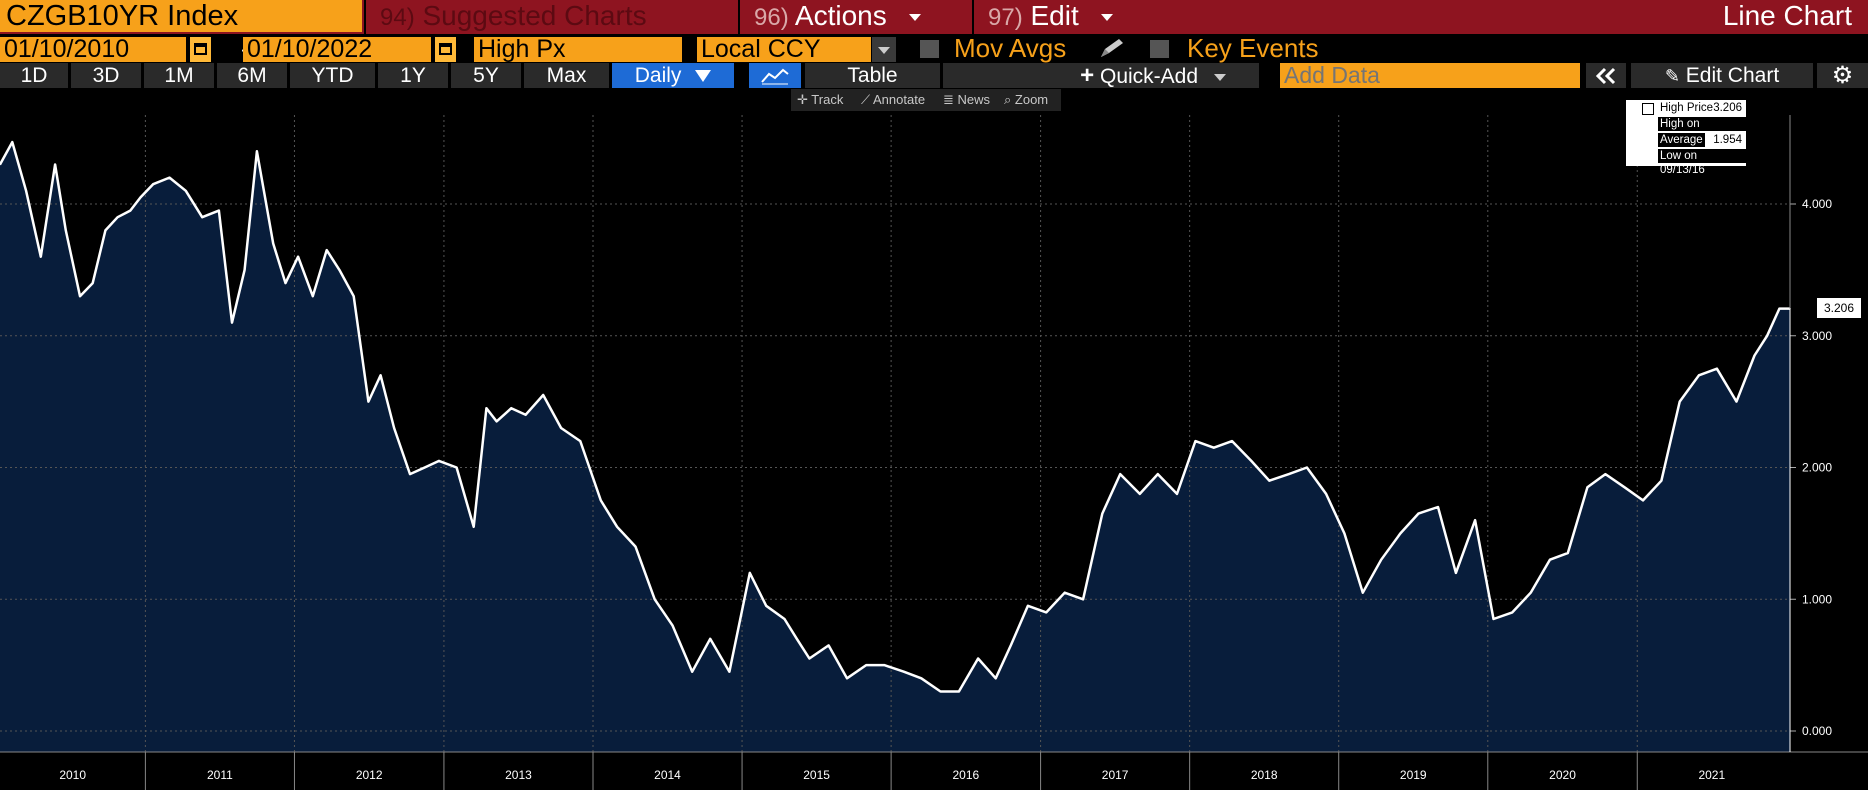 Image resolution: width=1868 pixels, height=790 pixels. What do you see at coordinates (966, 775) in the screenshot?
I see `x-tick-label: 2016` at bounding box center [966, 775].